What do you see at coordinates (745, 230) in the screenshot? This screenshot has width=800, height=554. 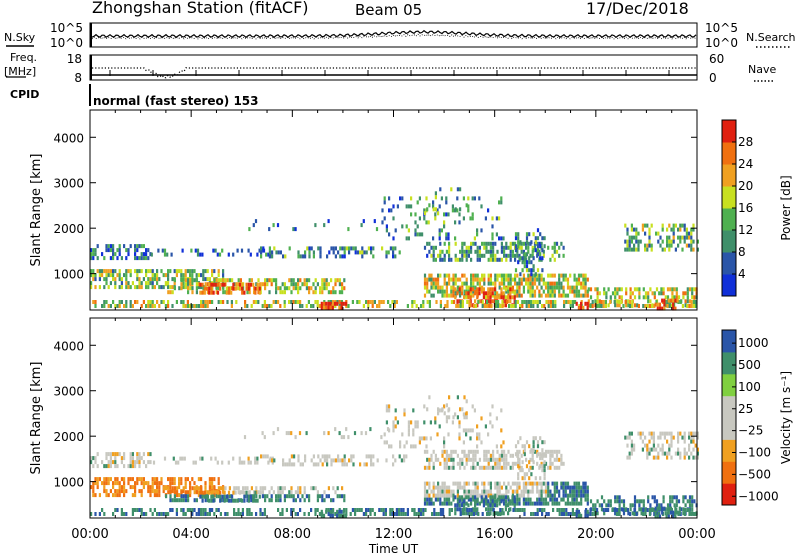 I see `power-colorbar-label: 12` at bounding box center [745, 230].